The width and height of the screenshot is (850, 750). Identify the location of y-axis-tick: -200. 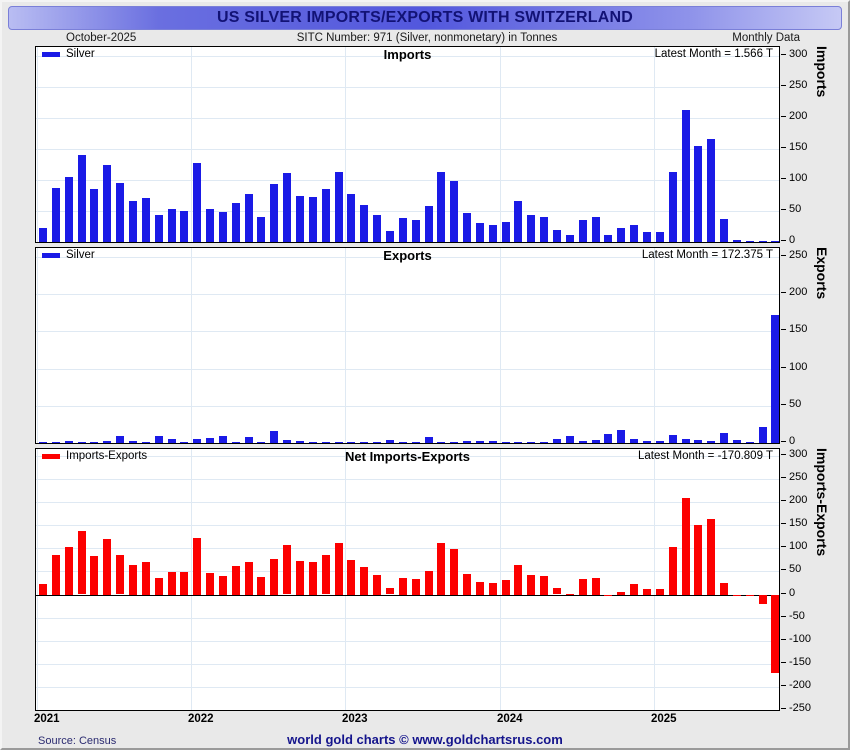
(796, 685).